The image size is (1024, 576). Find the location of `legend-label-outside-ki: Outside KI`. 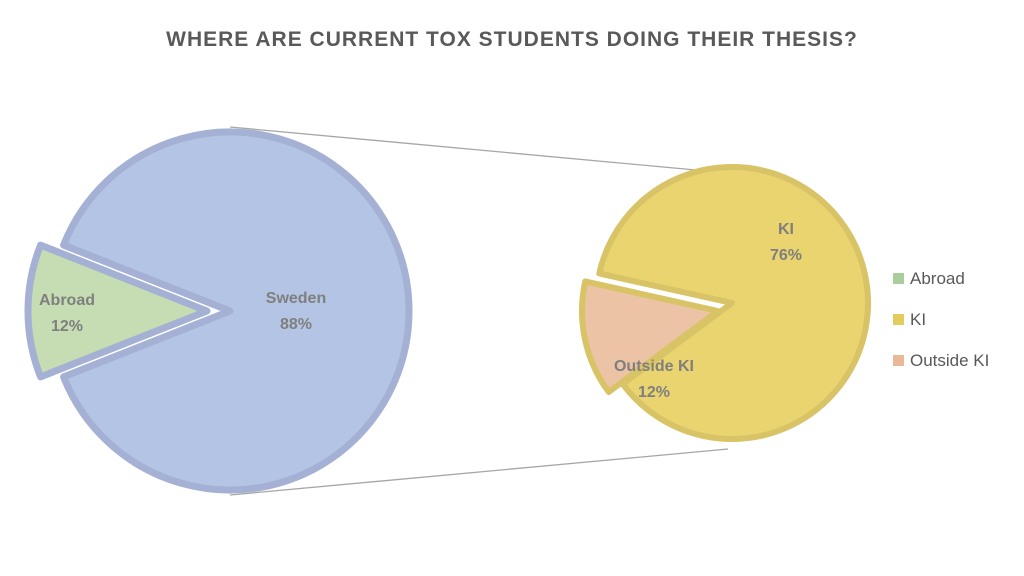

legend-label-outside-ki: Outside KI is located at coordinates (950, 360).